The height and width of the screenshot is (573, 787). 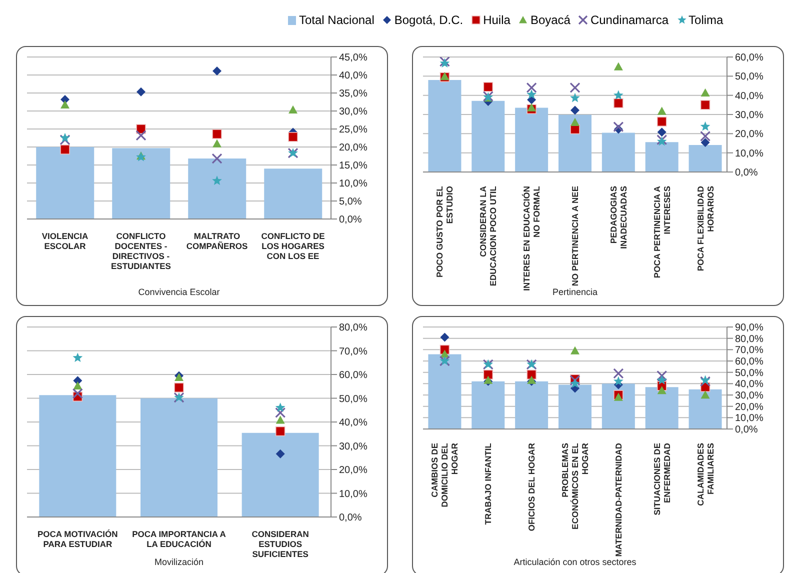 I want to click on x-axis-title: Movilización, so click(x=179, y=562).